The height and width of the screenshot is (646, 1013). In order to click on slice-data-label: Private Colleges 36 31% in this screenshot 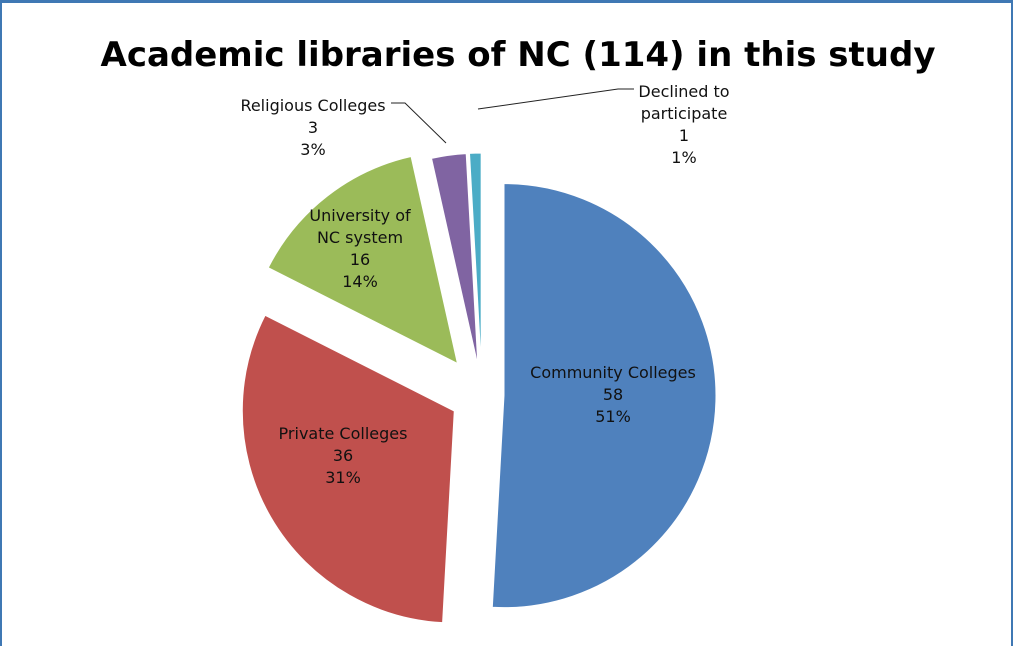, I will do `click(343, 455)`.